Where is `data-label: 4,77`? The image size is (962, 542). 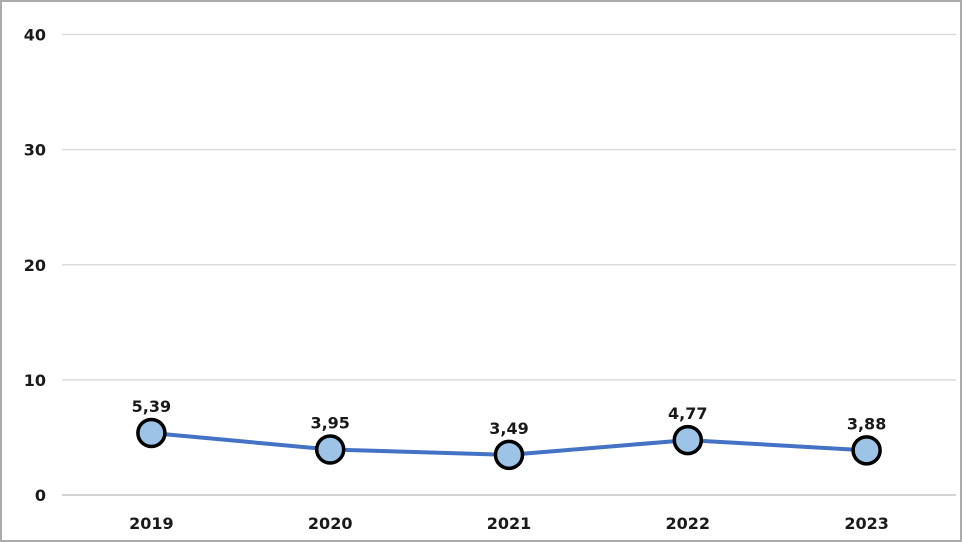
data-label: 4,77 is located at coordinates (687, 413).